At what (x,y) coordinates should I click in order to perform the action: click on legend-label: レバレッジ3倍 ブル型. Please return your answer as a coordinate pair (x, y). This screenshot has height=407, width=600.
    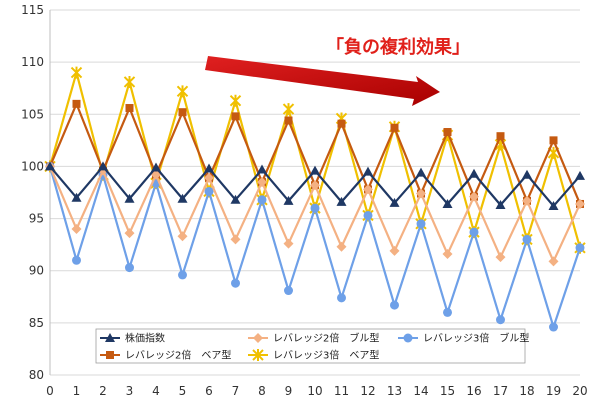
    Looking at the image, I should click on (476, 338).